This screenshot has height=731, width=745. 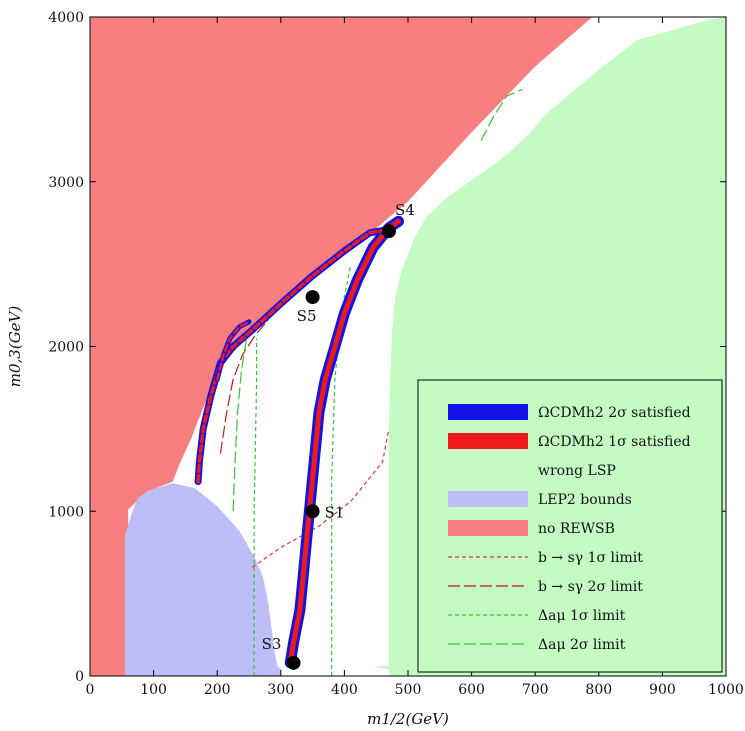 What do you see at coordinates (307, 316) in the screenshot?
I see `benchmark-label: S5` at bounding box center [307, 316].